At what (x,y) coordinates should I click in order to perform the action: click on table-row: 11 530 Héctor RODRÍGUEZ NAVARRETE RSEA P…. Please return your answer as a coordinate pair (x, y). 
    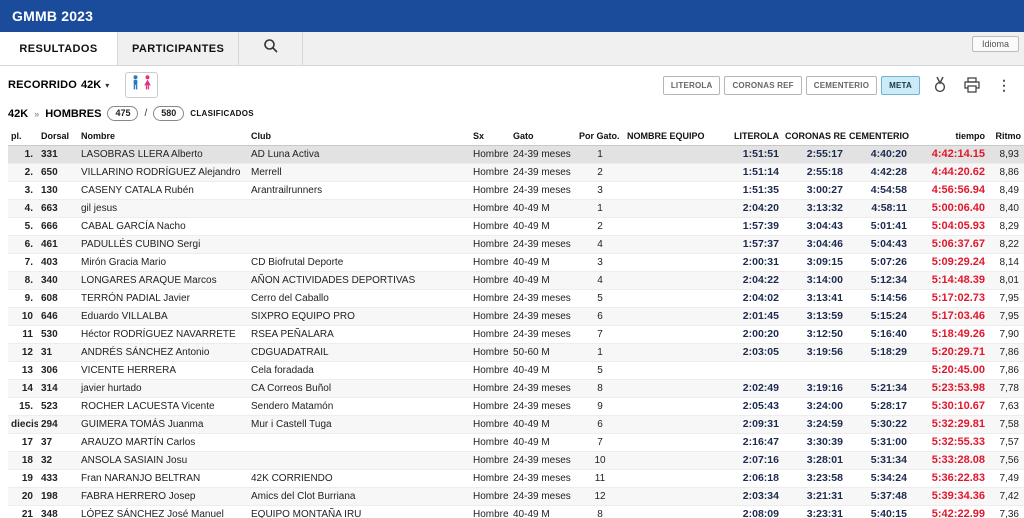
    Looking at the image, I should click on (516, 334).